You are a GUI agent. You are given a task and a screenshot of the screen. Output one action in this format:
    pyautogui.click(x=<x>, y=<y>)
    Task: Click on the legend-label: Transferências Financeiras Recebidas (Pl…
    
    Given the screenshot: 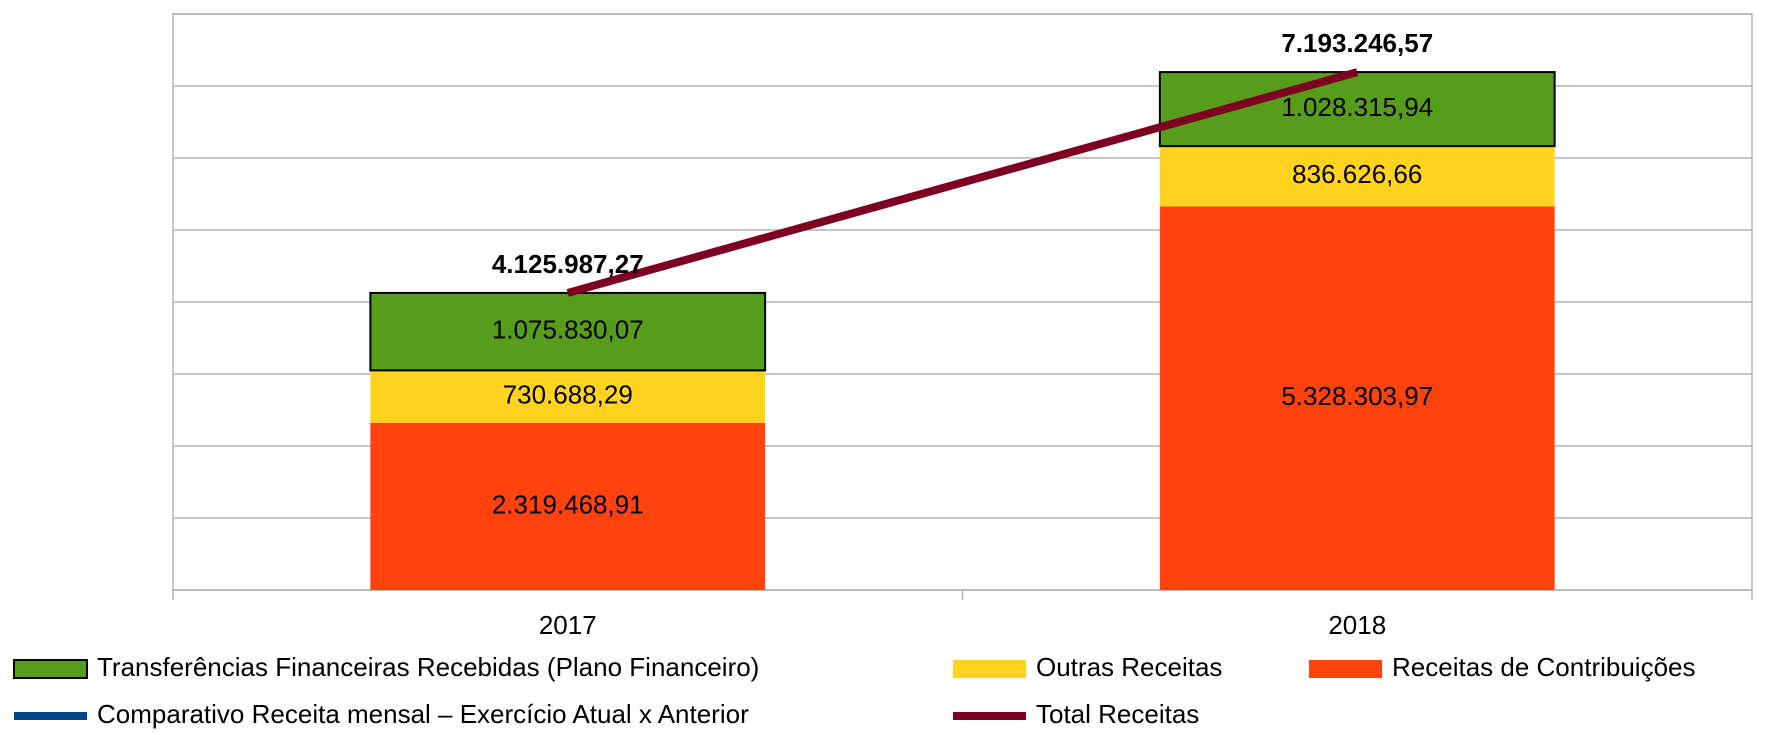 What is the action you would take?
    pyautogui.click(x=428, y=667)
    